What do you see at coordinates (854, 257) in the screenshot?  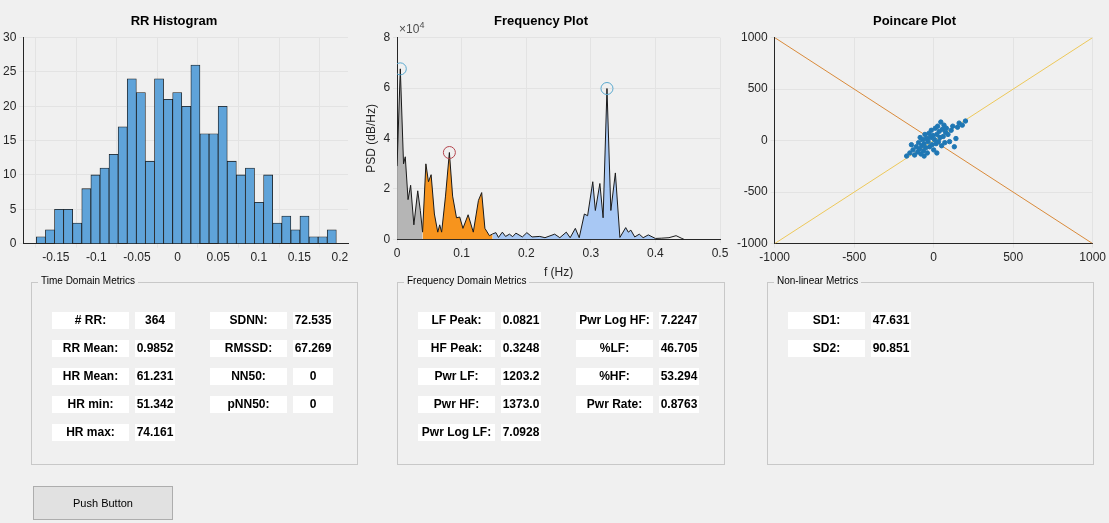 I see `x-tick-label: -500` at bounding box center [854, 257].